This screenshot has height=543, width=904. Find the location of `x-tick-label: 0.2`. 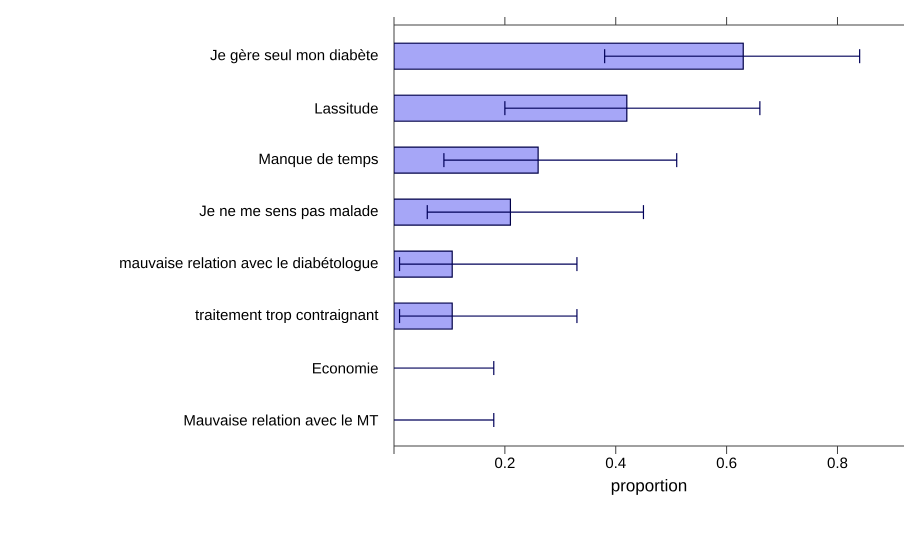

x-tick-label: 0.2 is located at coordinates (505, 463).